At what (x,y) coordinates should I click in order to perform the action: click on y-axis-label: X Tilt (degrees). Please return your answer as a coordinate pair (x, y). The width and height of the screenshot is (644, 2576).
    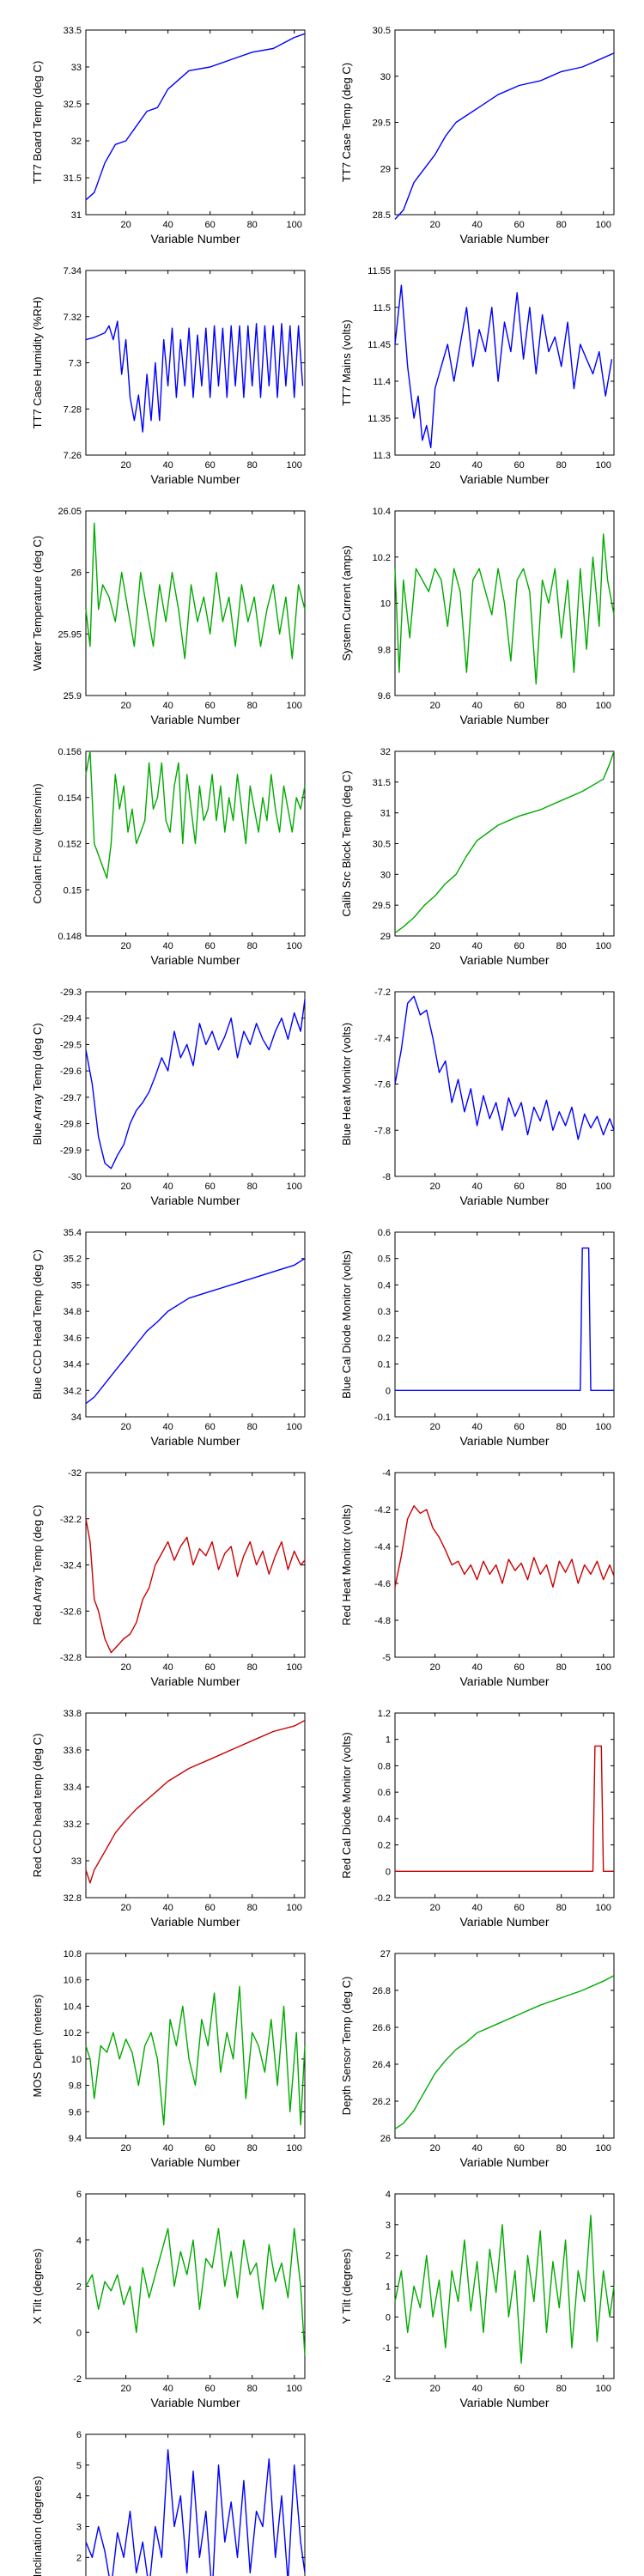
    Looking at the image, I should click on (37, 2286).